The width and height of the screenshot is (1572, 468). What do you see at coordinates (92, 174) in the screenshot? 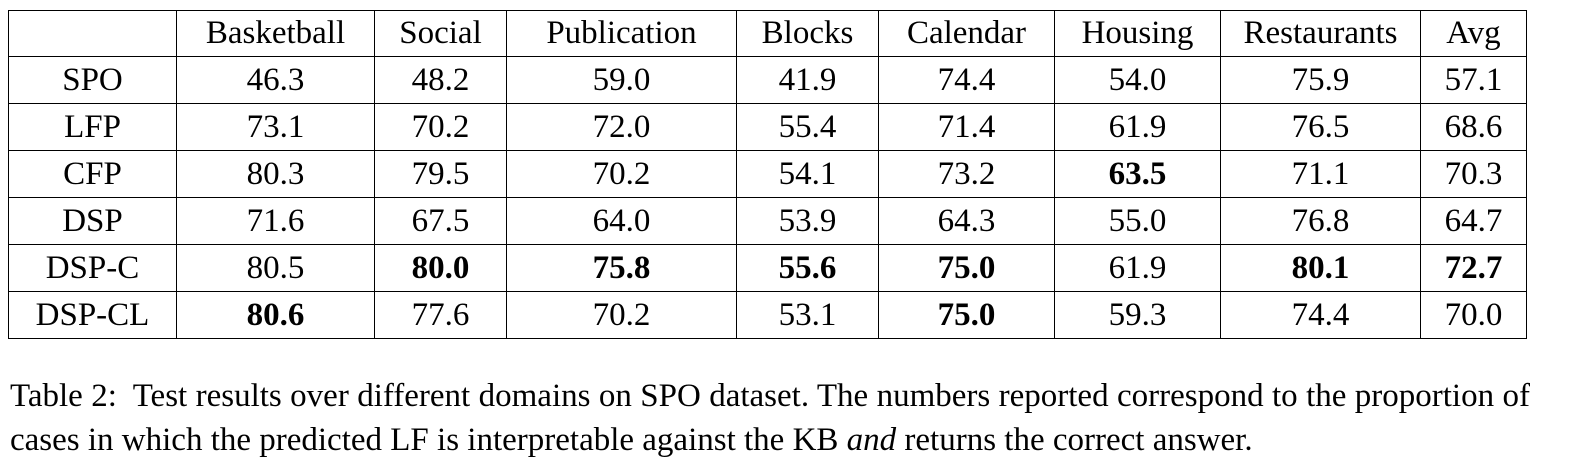
I see `row-header-method: CFP` at bounding box center [92, 174].